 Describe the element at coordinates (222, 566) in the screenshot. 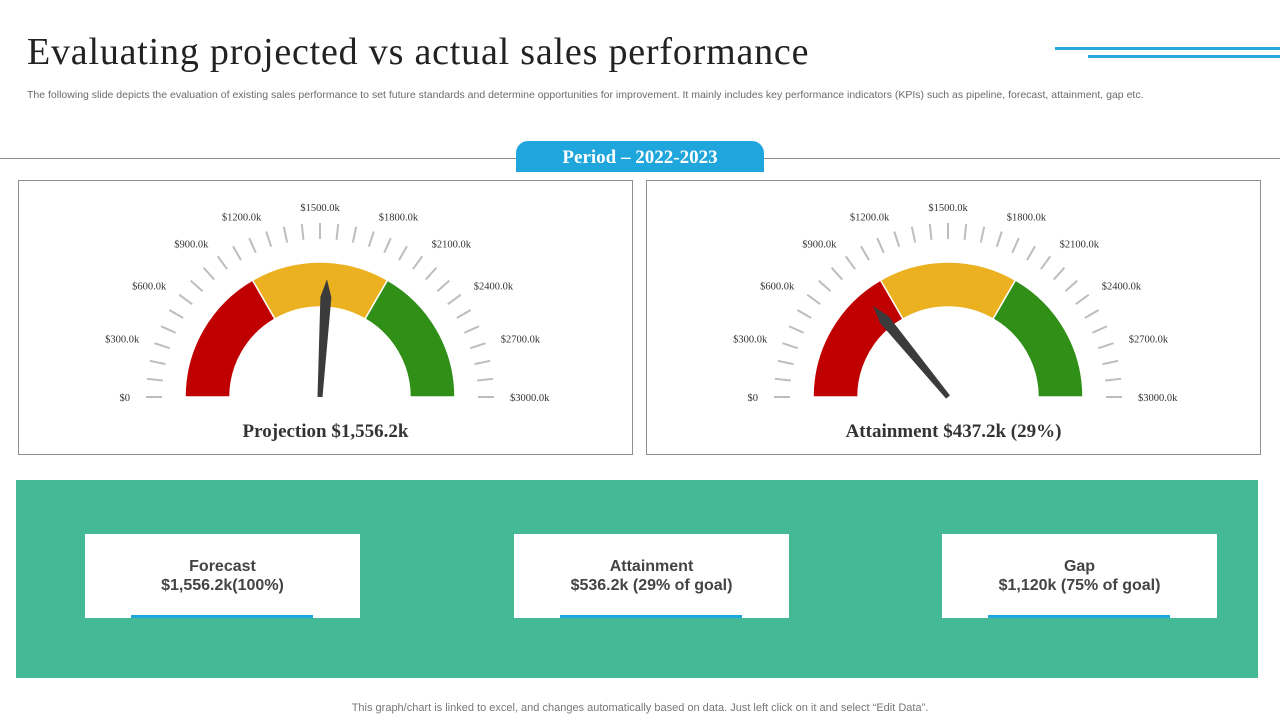

I see `kpi-label: Forecast` at that location.